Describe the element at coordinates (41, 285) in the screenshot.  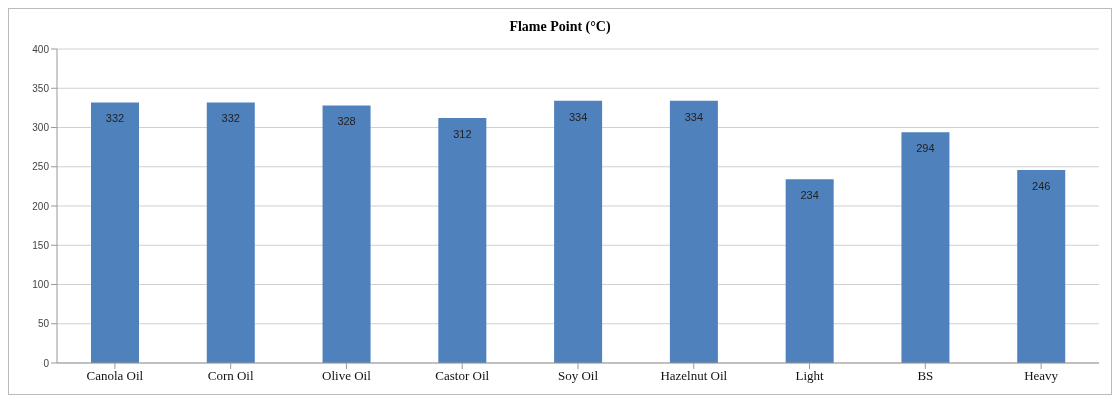
I see `y-tick-label: 100` at that location.